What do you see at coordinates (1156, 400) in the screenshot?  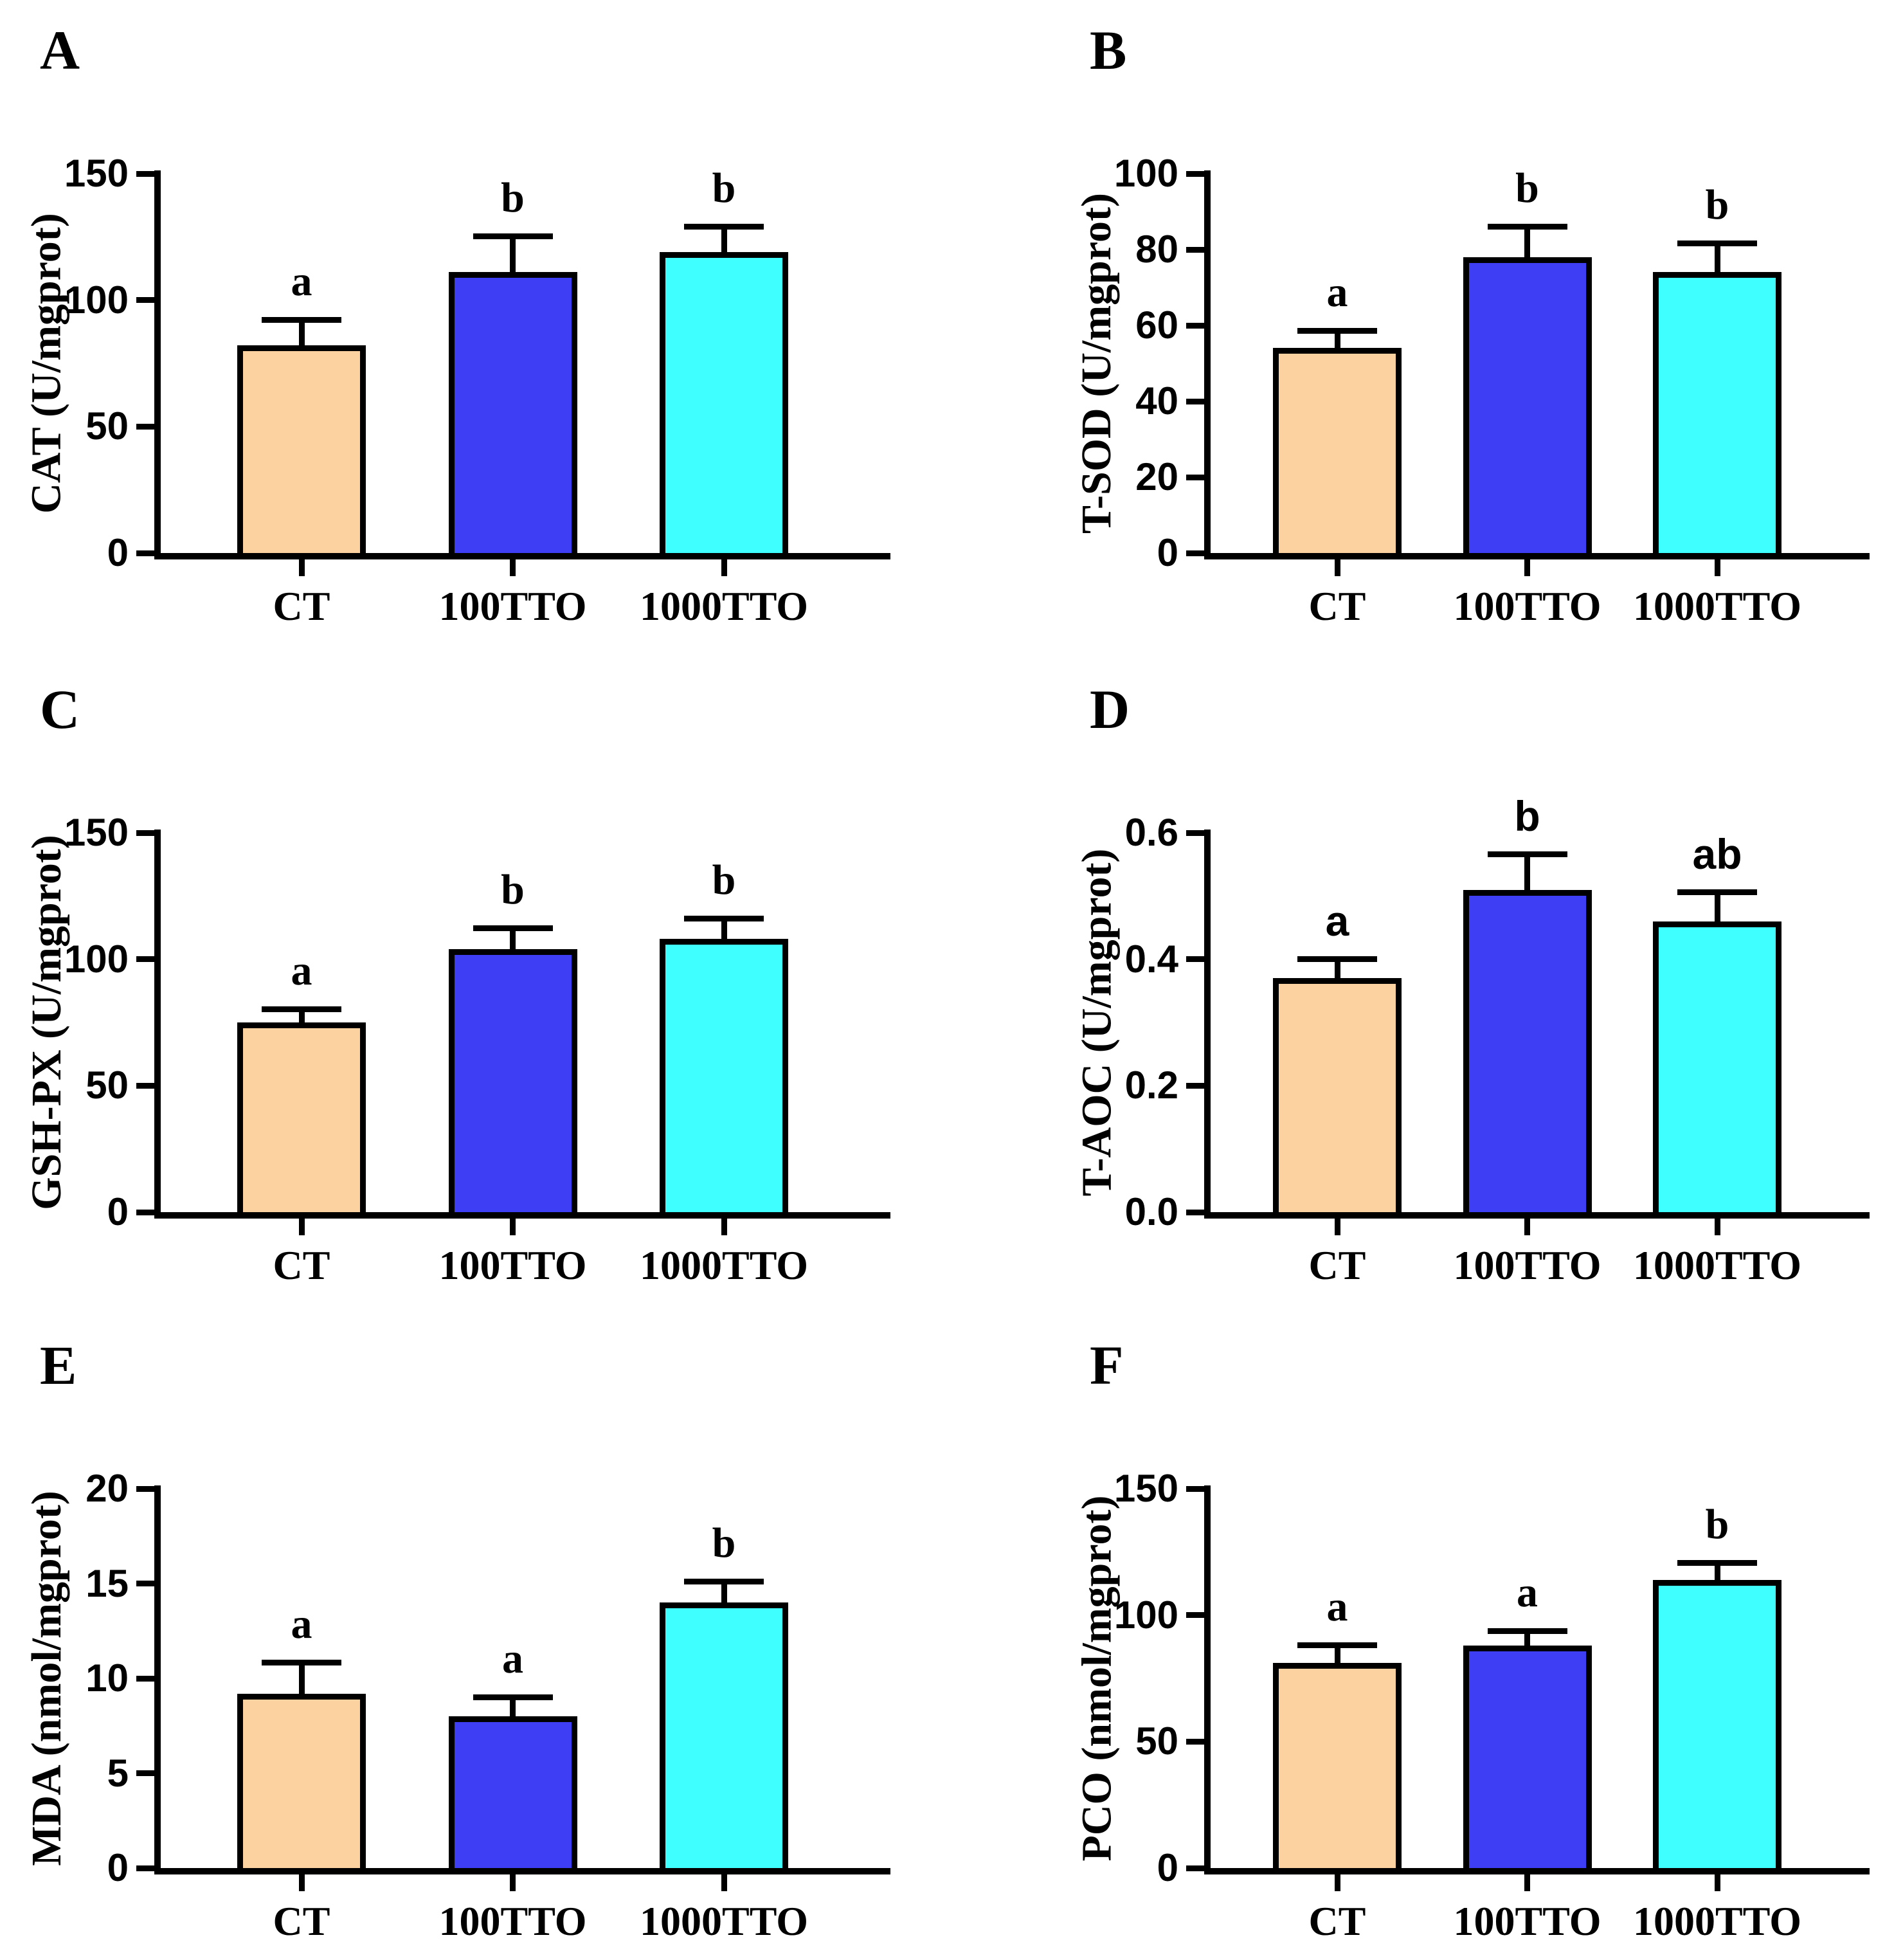 I see `y-tick-label: 40` at bounding box center [1156, 400].